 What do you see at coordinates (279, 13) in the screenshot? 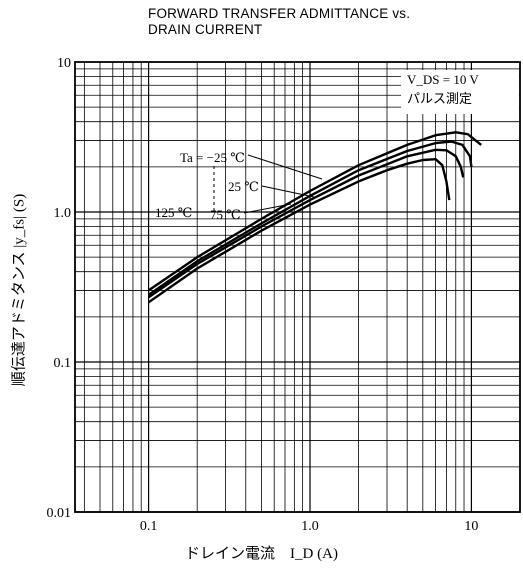
I see `chart-title-line1: FORWARD TRANSFER ADMITTANCE vs.` at bounding box center [279, 13].